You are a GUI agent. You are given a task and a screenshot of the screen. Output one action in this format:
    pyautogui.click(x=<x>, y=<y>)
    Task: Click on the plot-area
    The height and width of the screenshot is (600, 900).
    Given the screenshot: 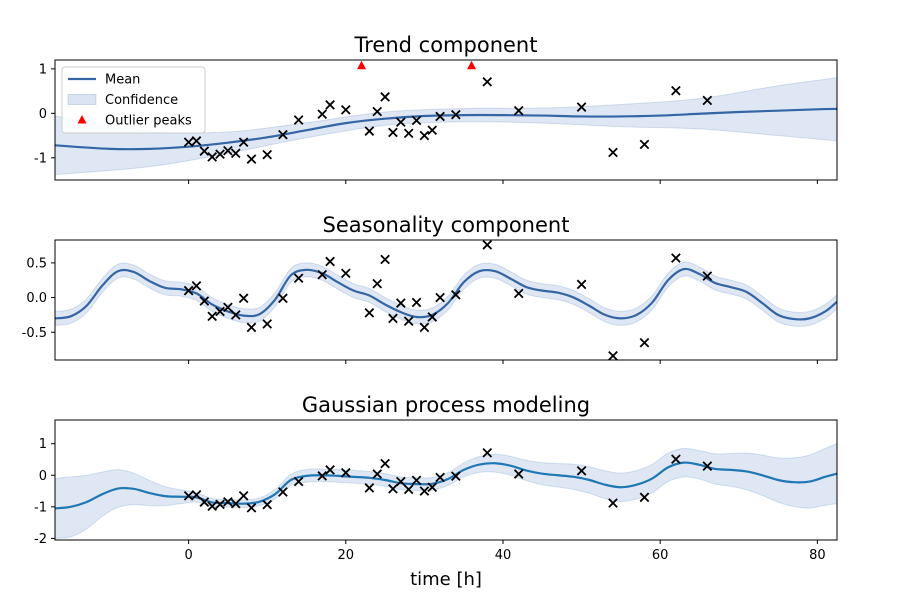 What is the action you would take?
    pyautogui.click(x=446, y=491)
    